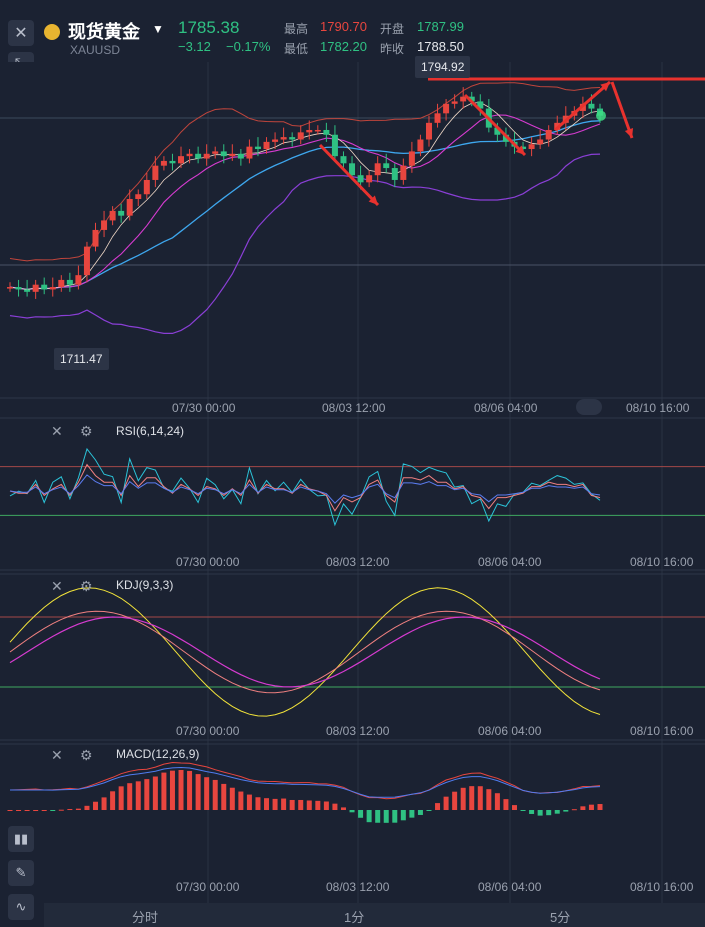  What do you see at coordinates (601, 115) in the screenshot?
I see `current-price-dot` at bounding box center [601, 115].